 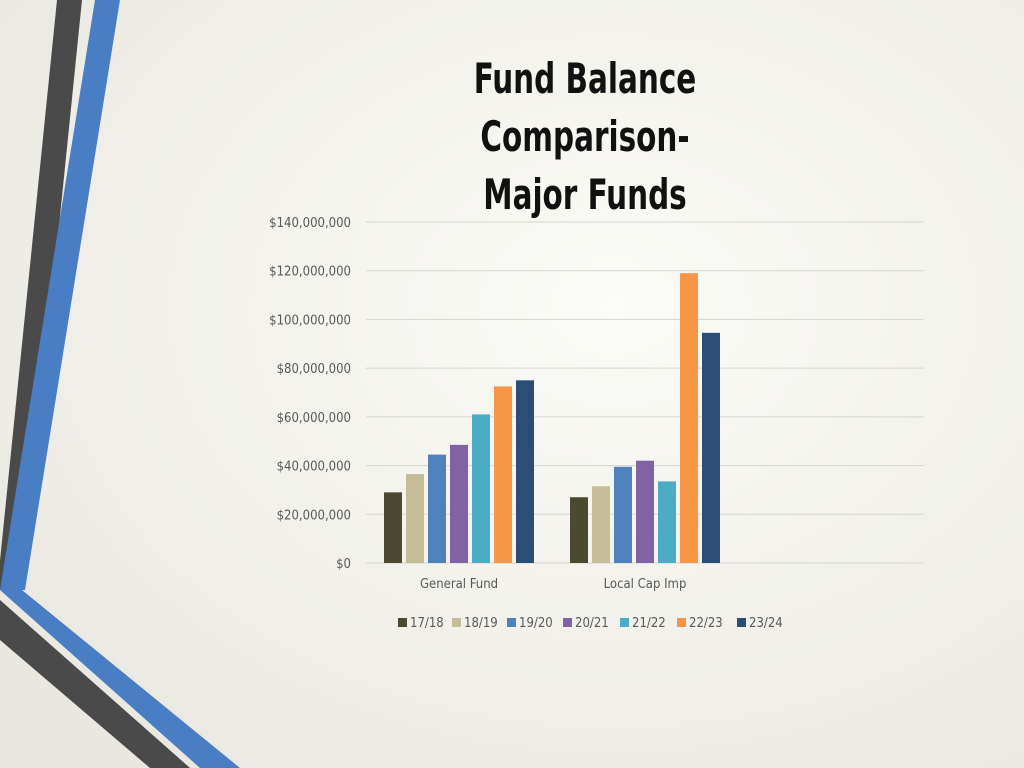 I want to click on bar-20-21-general-fund, so click(x=459, y=503).